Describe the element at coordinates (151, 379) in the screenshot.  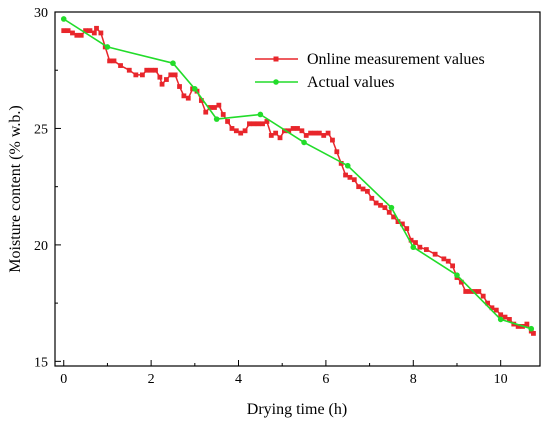
I see `x-tick-label: 2` at that location.